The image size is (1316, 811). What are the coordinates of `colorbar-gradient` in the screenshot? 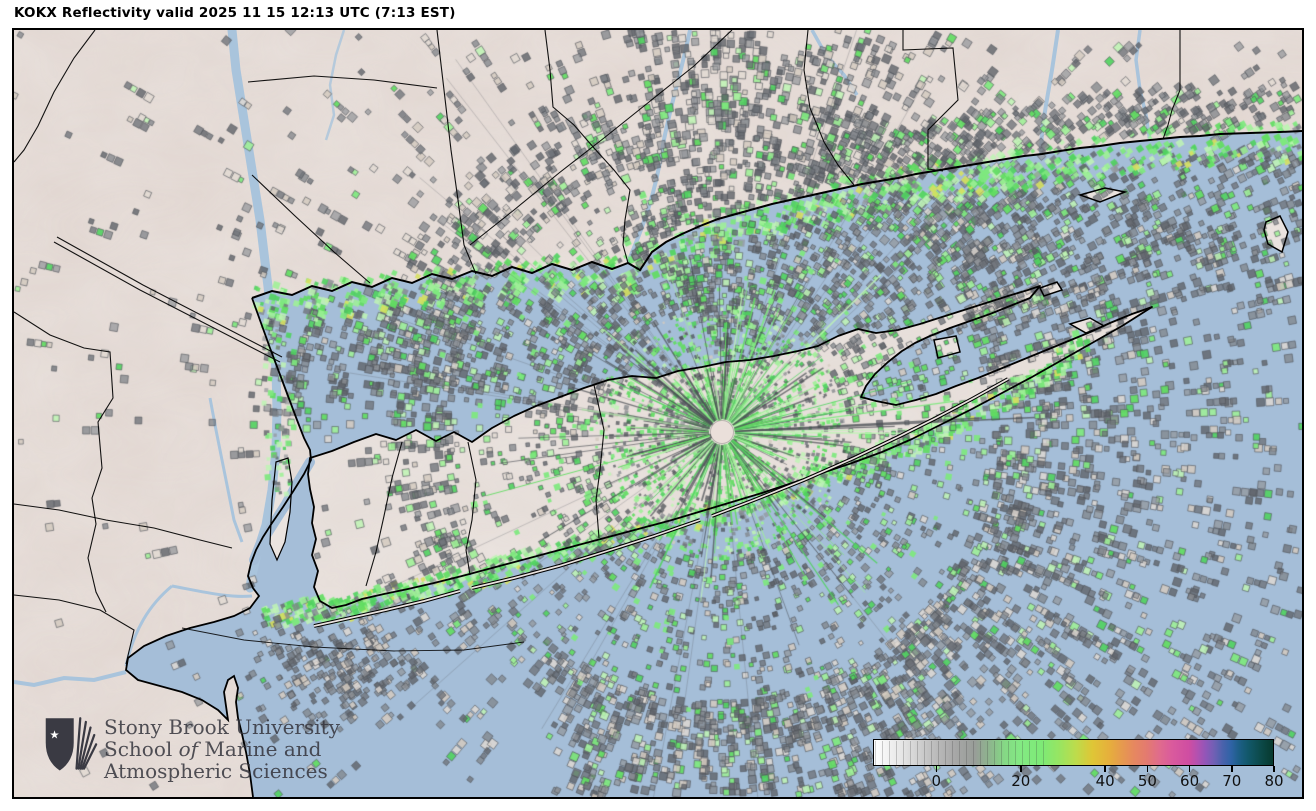 It's located at (1073, 752).